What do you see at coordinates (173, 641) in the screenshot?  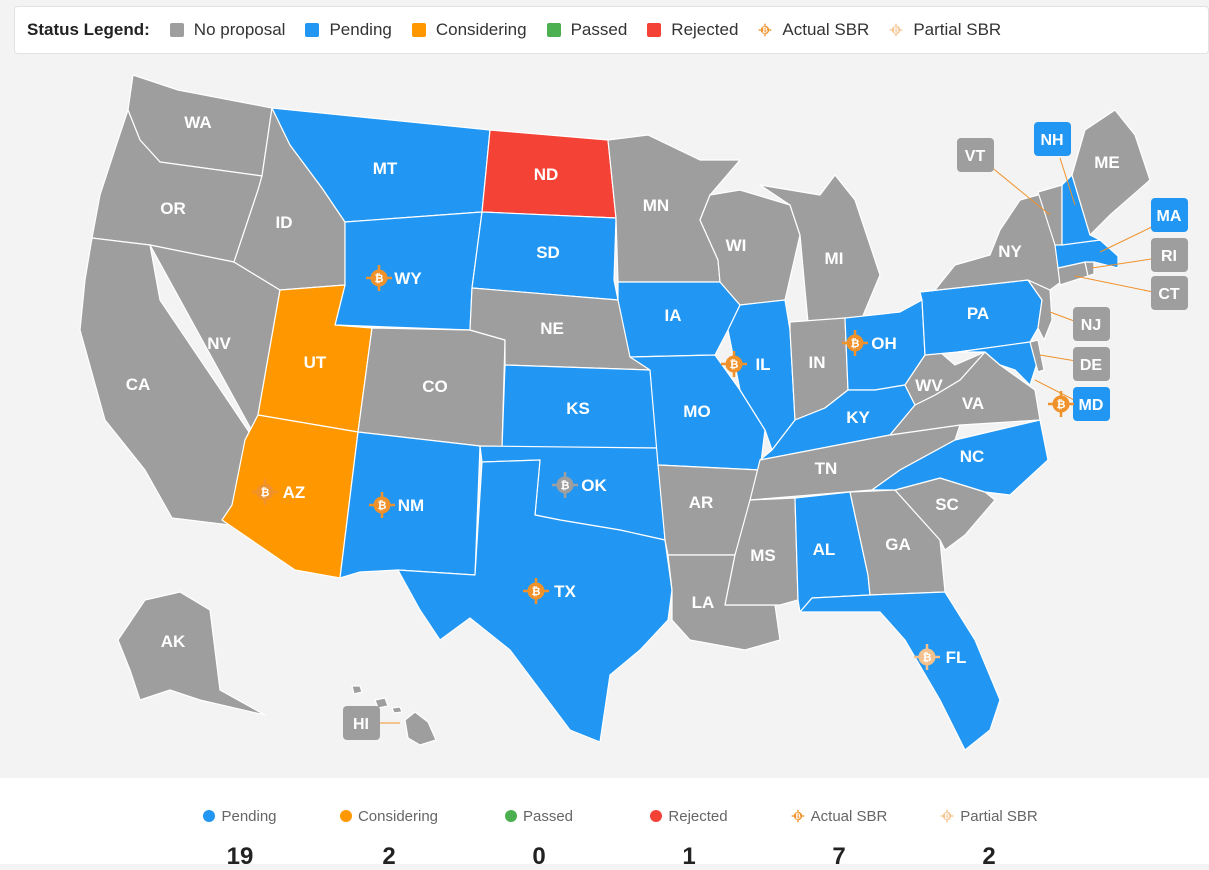 I see `state-label-AK: AK` at bounding box center [173, 641].